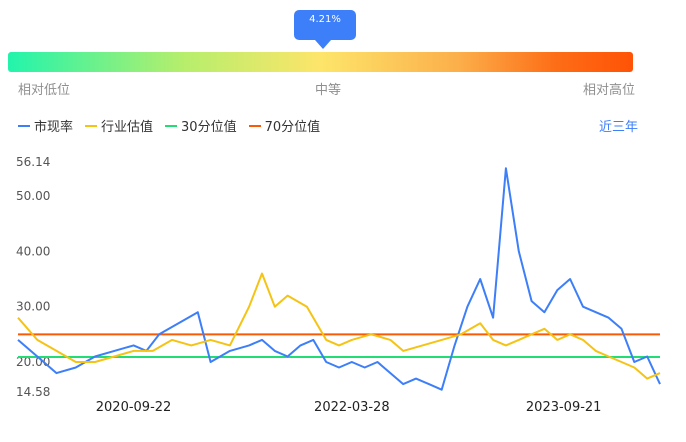  What do you see at coordinates (209, 127) in the screenshot?
I see `legend-label: 30分位值` at bounding box center [209, 127].